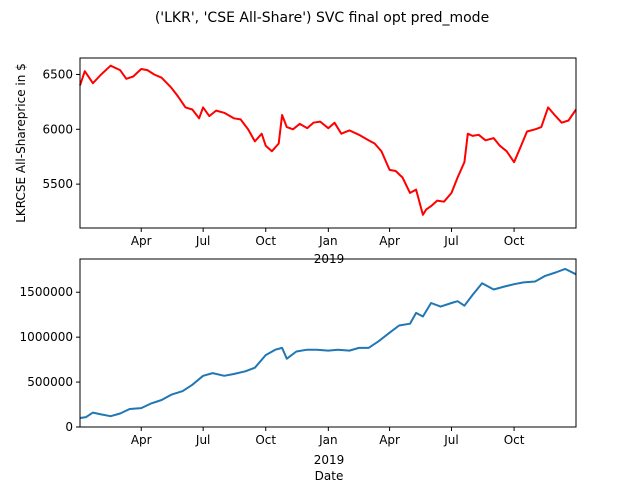  I want to click on cumulative-x-ticks: Apr Jul Oct Jan Apr Jul Oct, so click(328, 437).